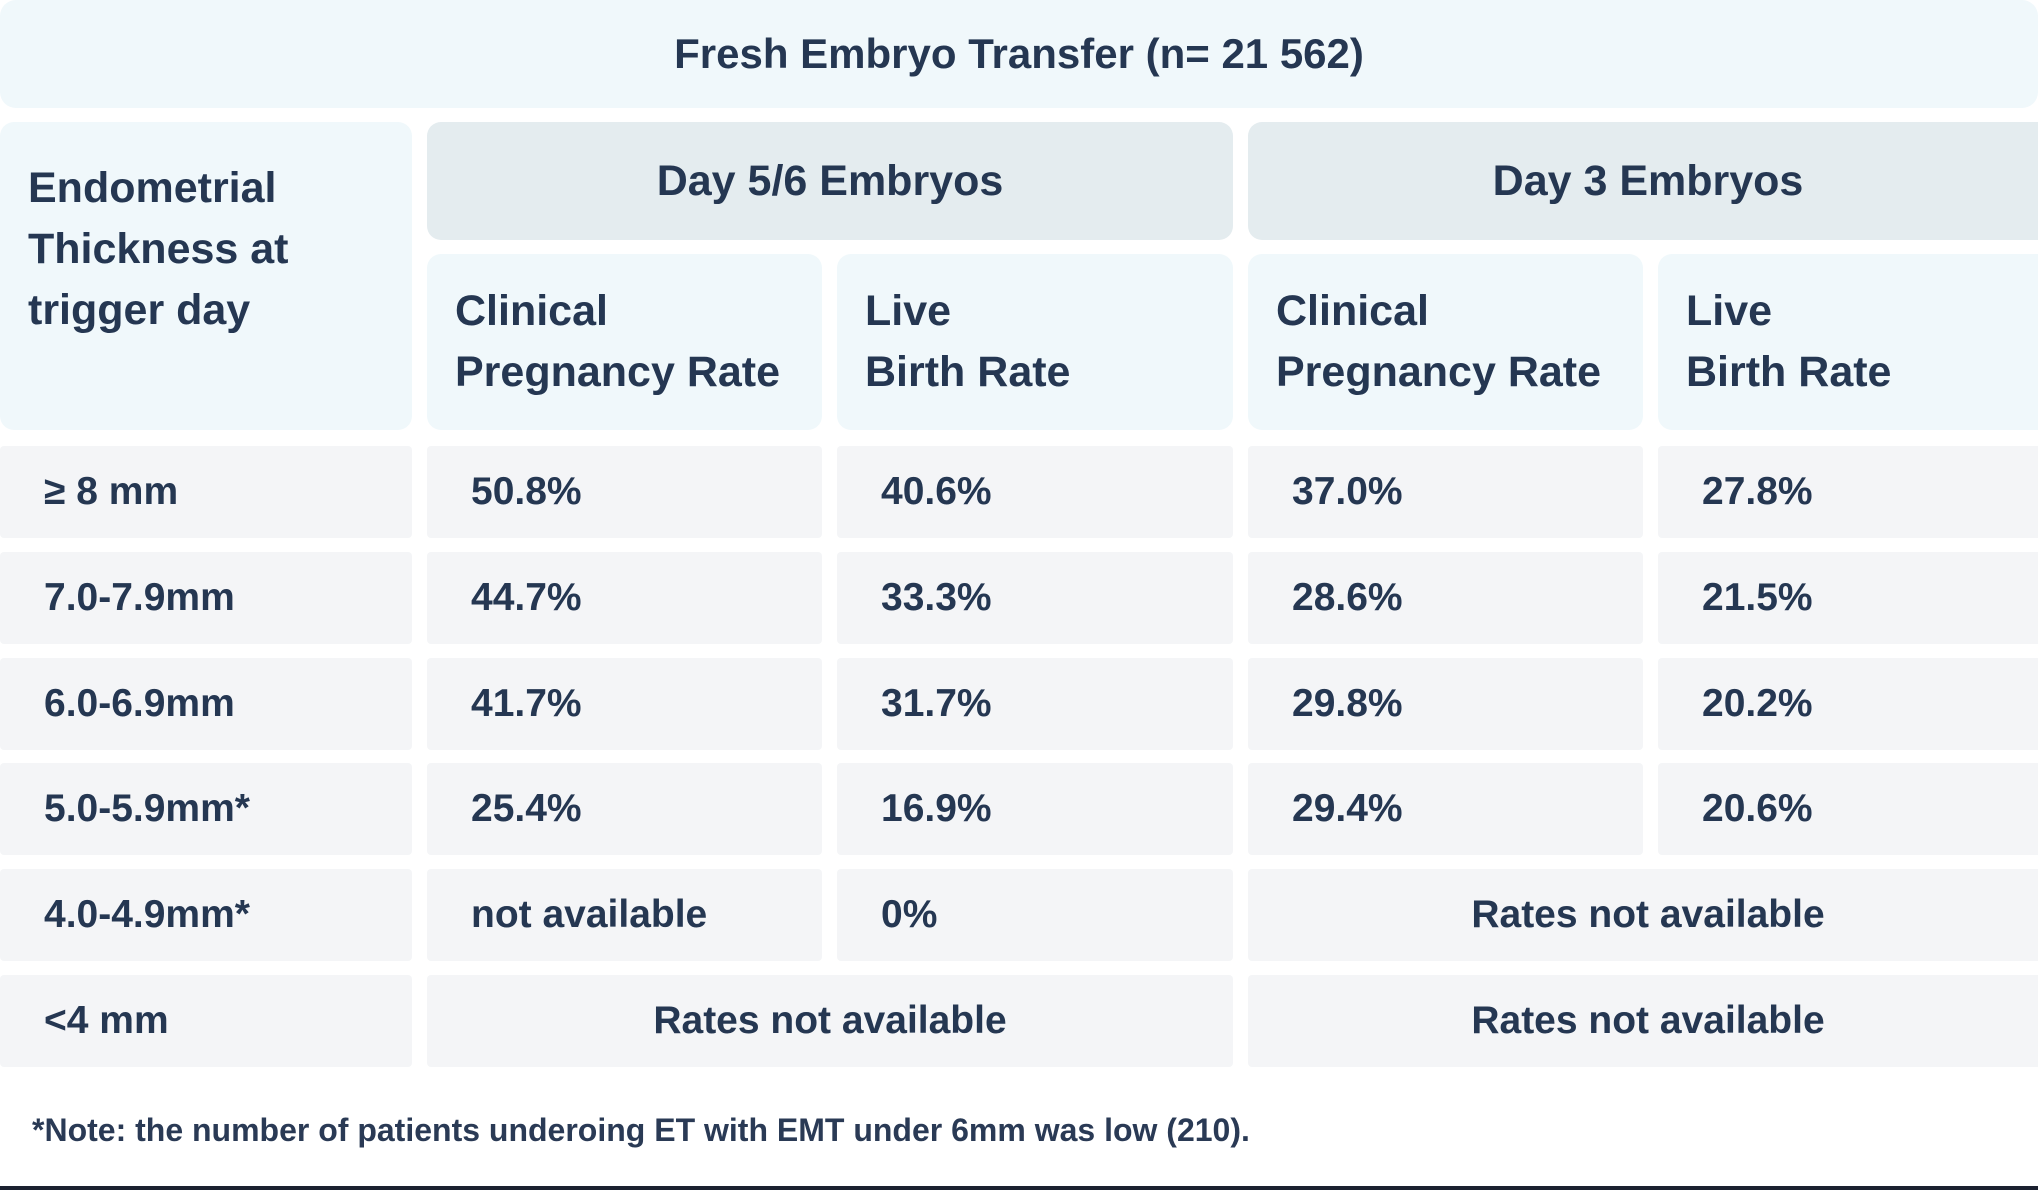  I want to click on table-cell: 44.7%, so click(624, 598).